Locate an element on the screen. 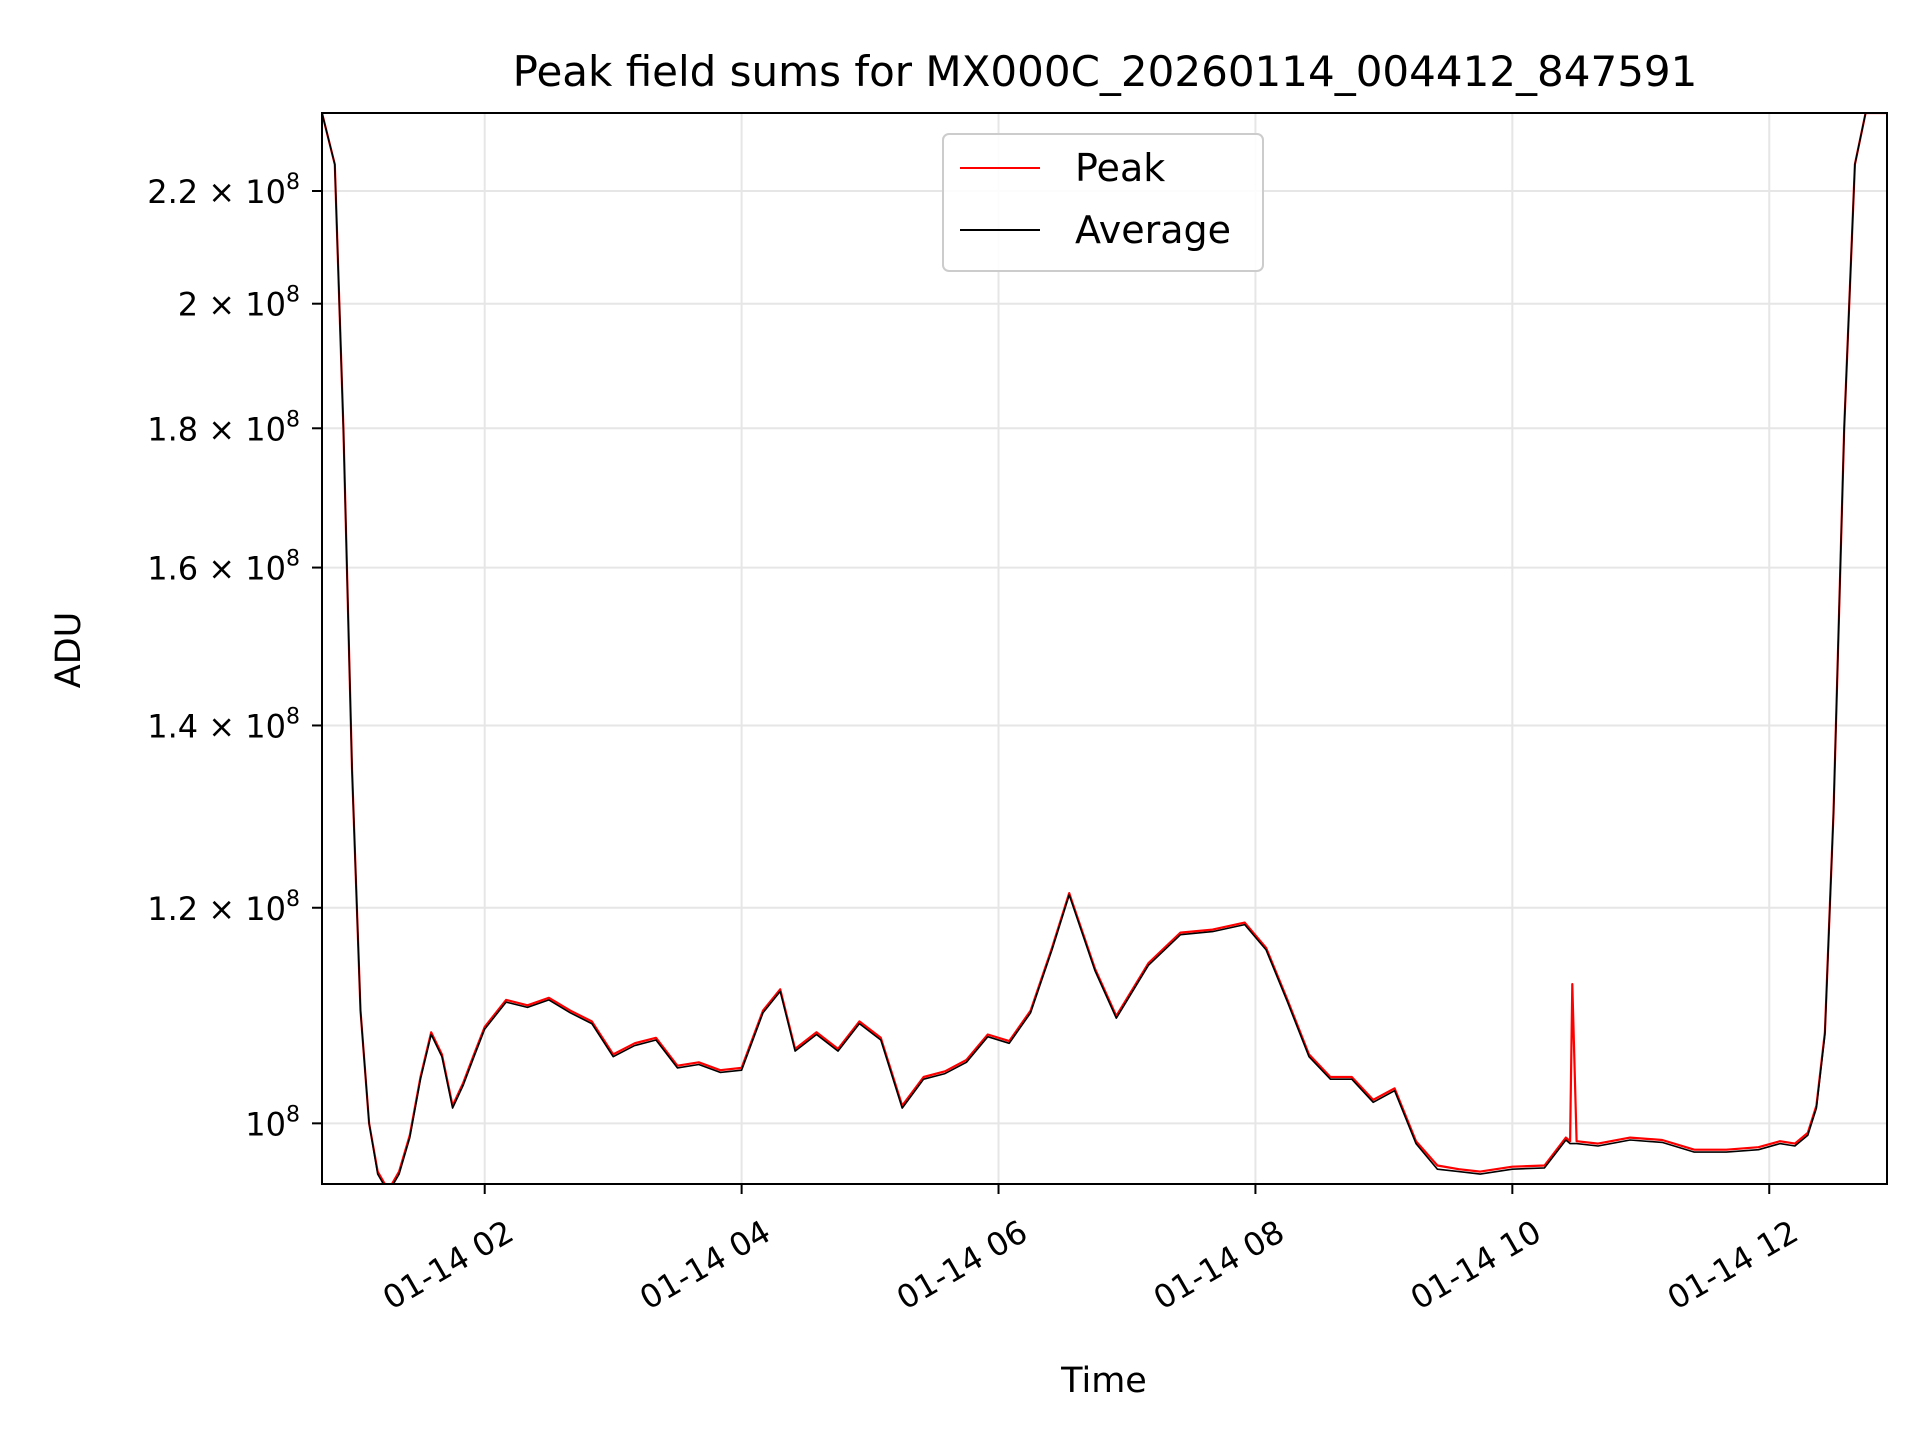 This screenshot has width=1920, height=1440. legend: Peak Average is located at coordinates (1103, 202).